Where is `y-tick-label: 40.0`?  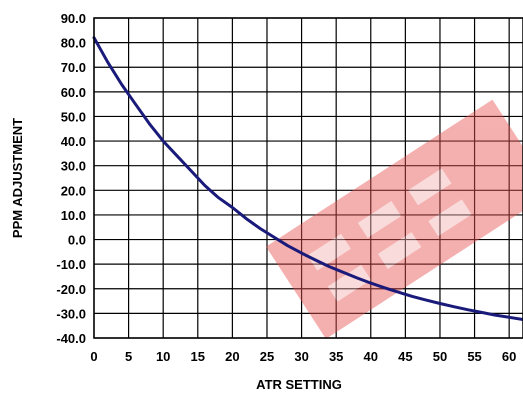 y-tick-label: 40.0 is located at coordinates (73, 141).